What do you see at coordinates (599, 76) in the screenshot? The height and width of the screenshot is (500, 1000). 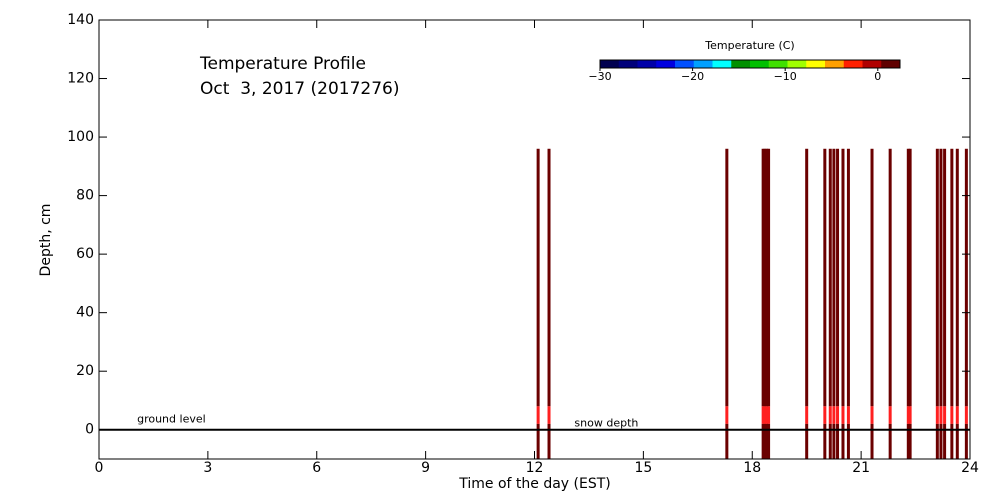 I see `colorbar-tick-label: −30` at bounding box center [599, 76].